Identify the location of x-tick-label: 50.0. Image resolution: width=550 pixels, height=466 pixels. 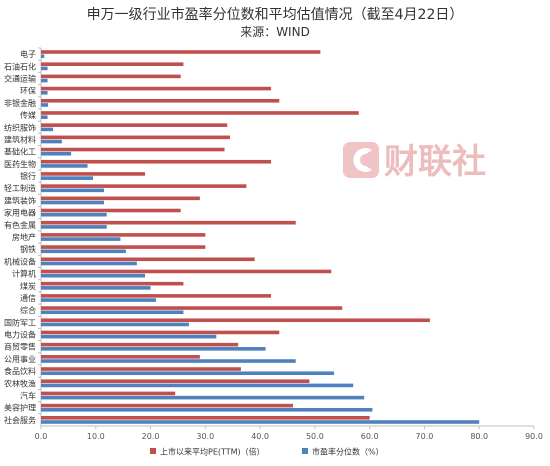
(315, 436).